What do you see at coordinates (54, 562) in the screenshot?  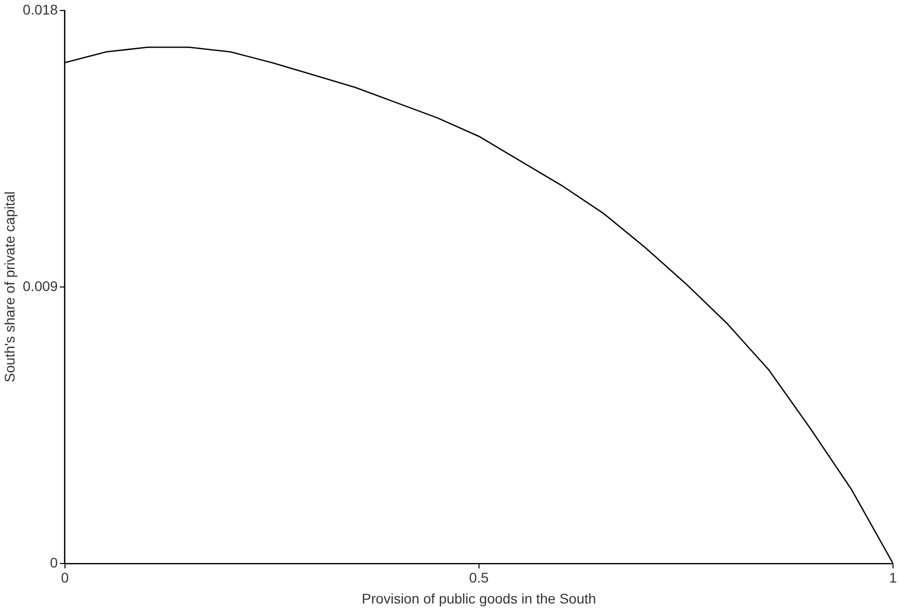 I see `y-tick-label: 0` at bounding box center [54, 562].